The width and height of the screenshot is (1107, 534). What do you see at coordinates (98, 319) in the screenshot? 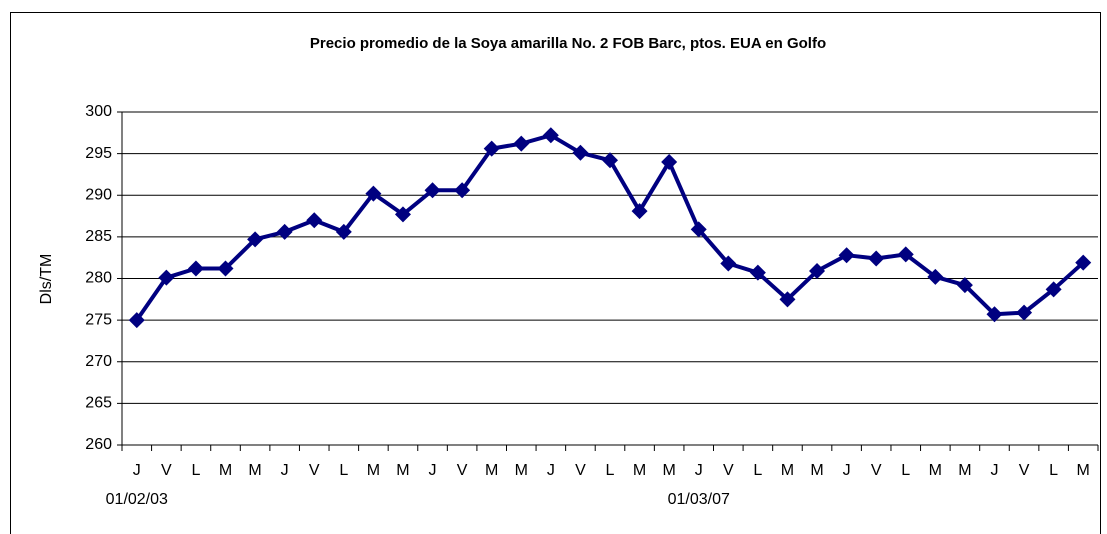
I see `y-tick-label: 275` at bounding box center [98, 319].